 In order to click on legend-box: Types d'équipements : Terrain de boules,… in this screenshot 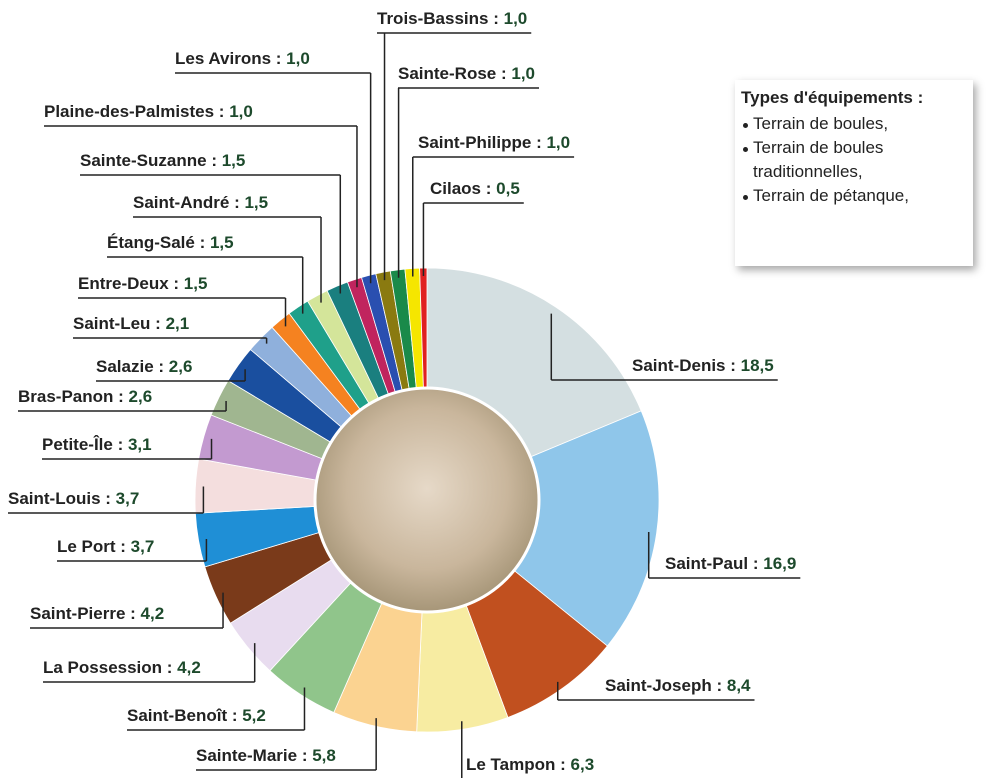, I will do `click(854, 173)`.